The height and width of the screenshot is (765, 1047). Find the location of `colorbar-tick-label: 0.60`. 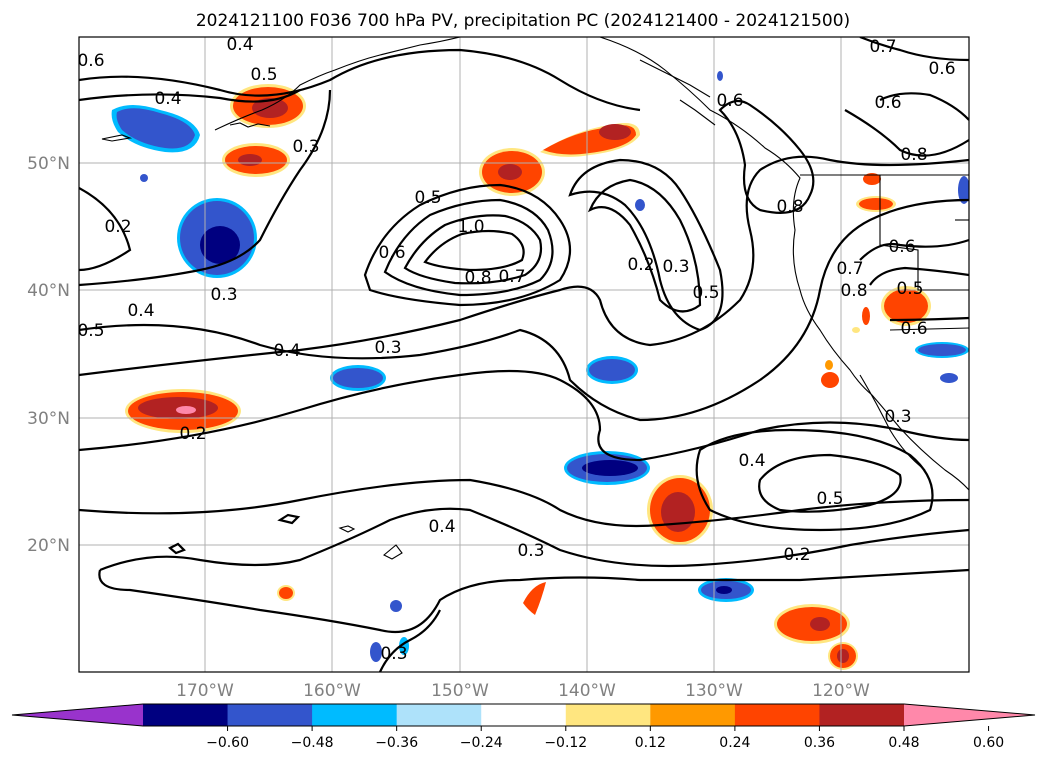

colorbar-tick-label: 0.60 is located at coordinates (988, 743).